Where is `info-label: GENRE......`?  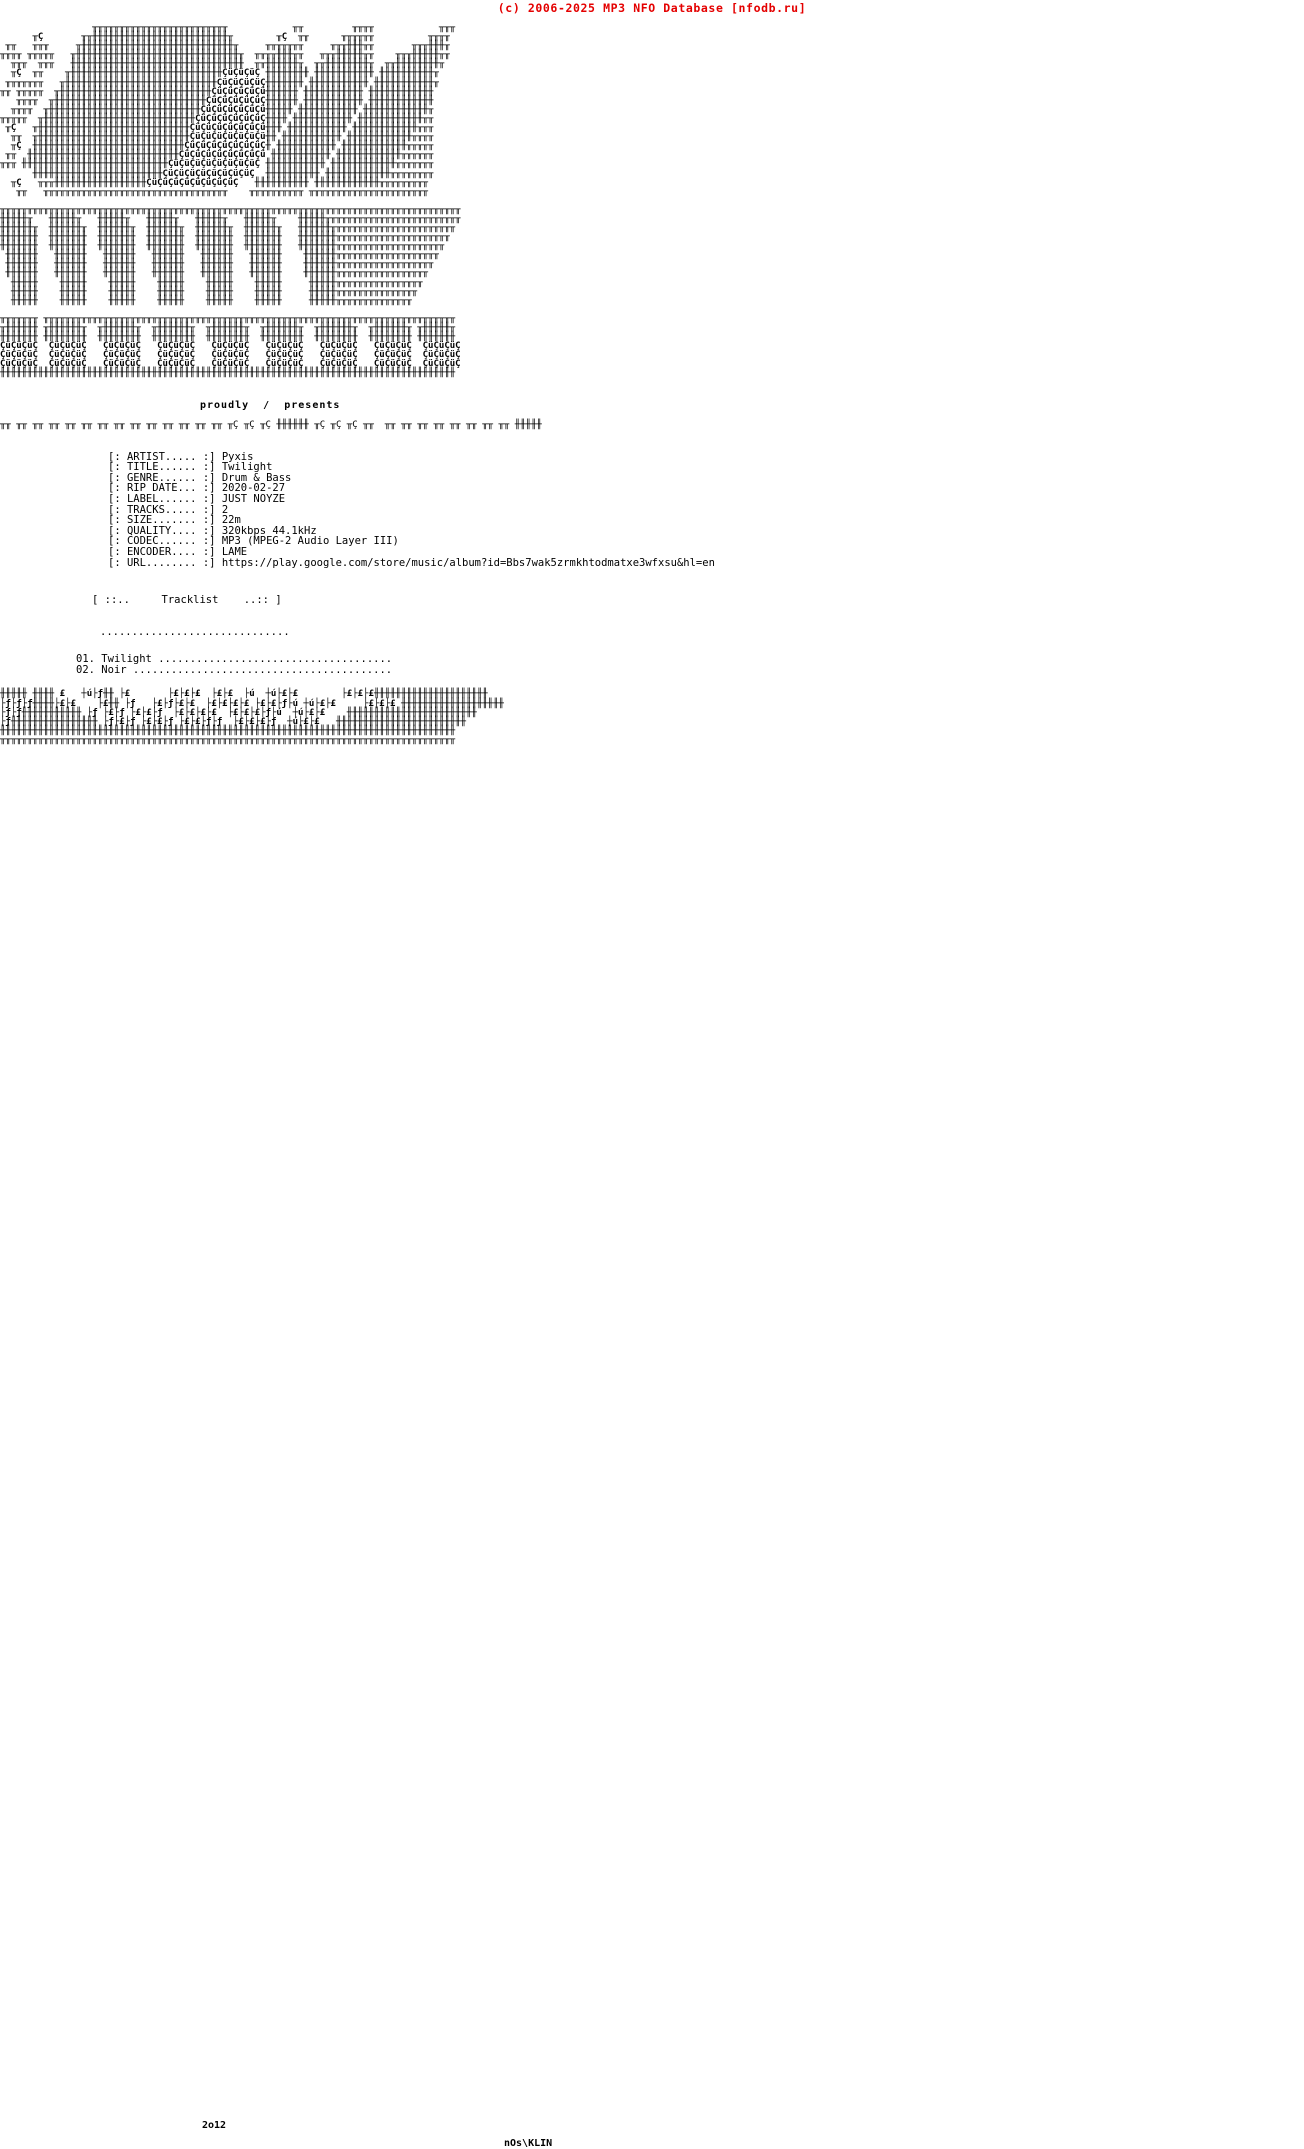 info-label: GENRE...... is located at coordinates (161, 477).